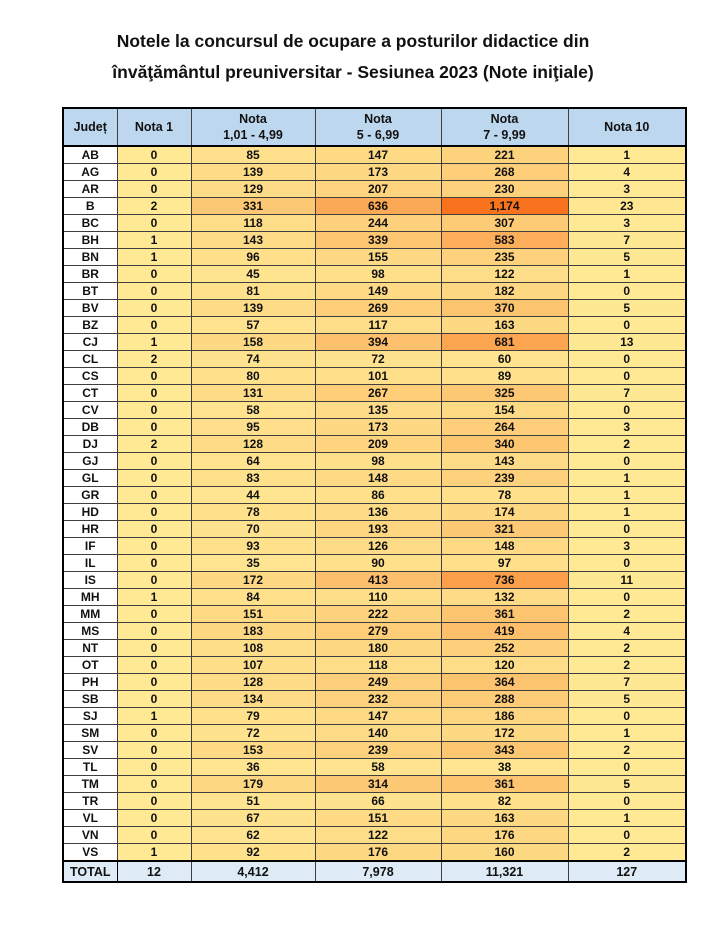 The width and height of the screenshot is (706, 925). I want to click on county-cell: OT, so click(90, 665).